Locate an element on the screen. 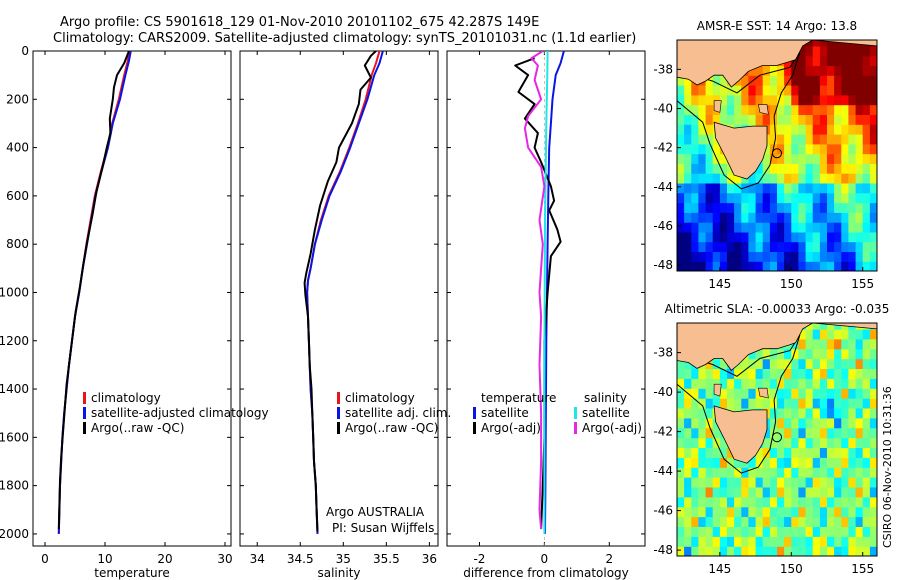 The width and height of the screenshot is (900, 580). difference-series-blue is located at coordinates (554, 292).